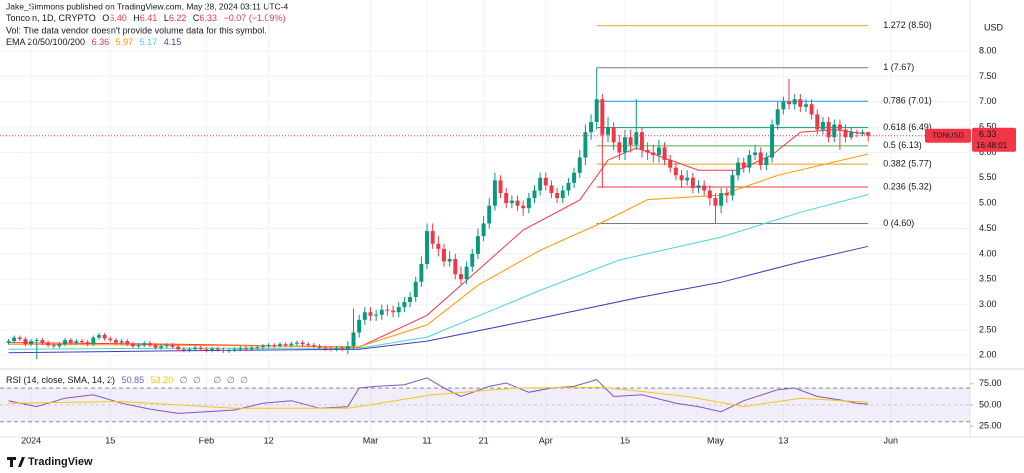 The width and height of the screenshot is (1024, 473). I want to click on ohlc-label: H, so click(136, 18).